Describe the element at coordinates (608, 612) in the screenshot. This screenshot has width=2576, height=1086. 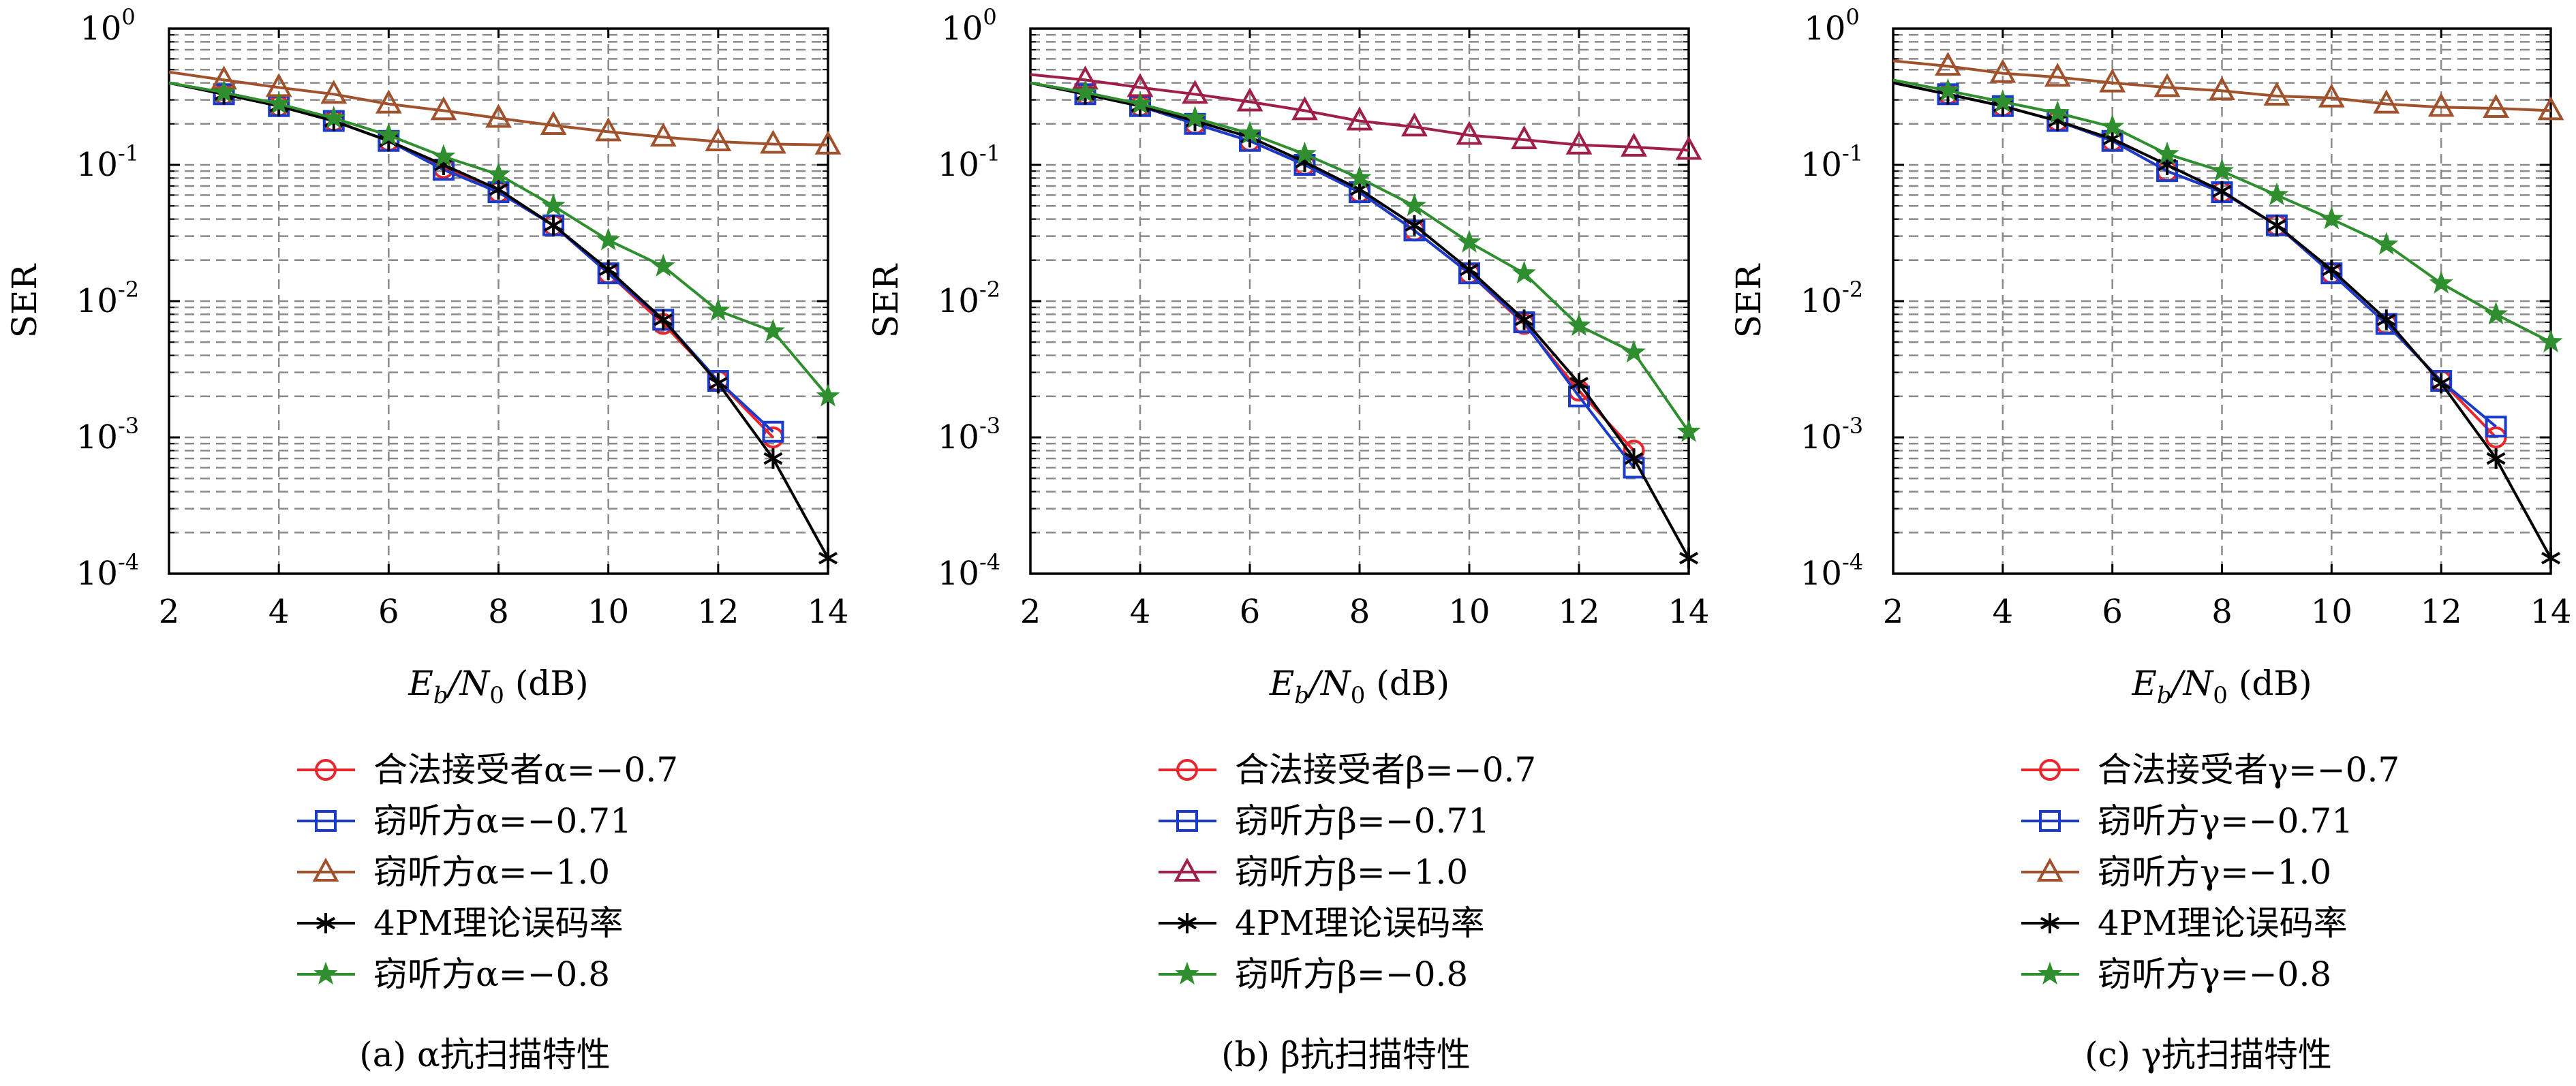
I see `x-tick-label: 10` at that location.